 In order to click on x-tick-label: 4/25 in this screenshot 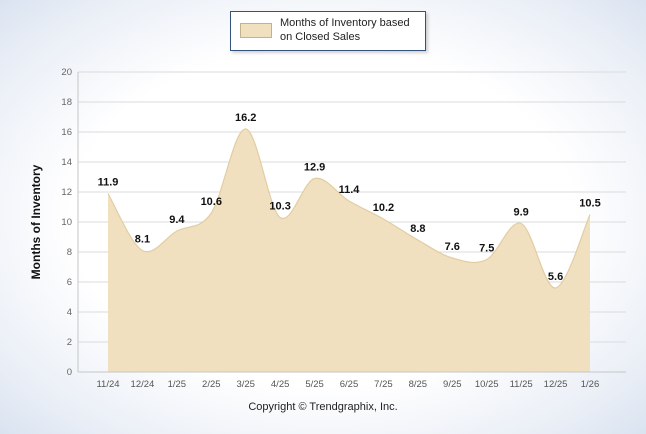, I will do `click(280, 384)`.